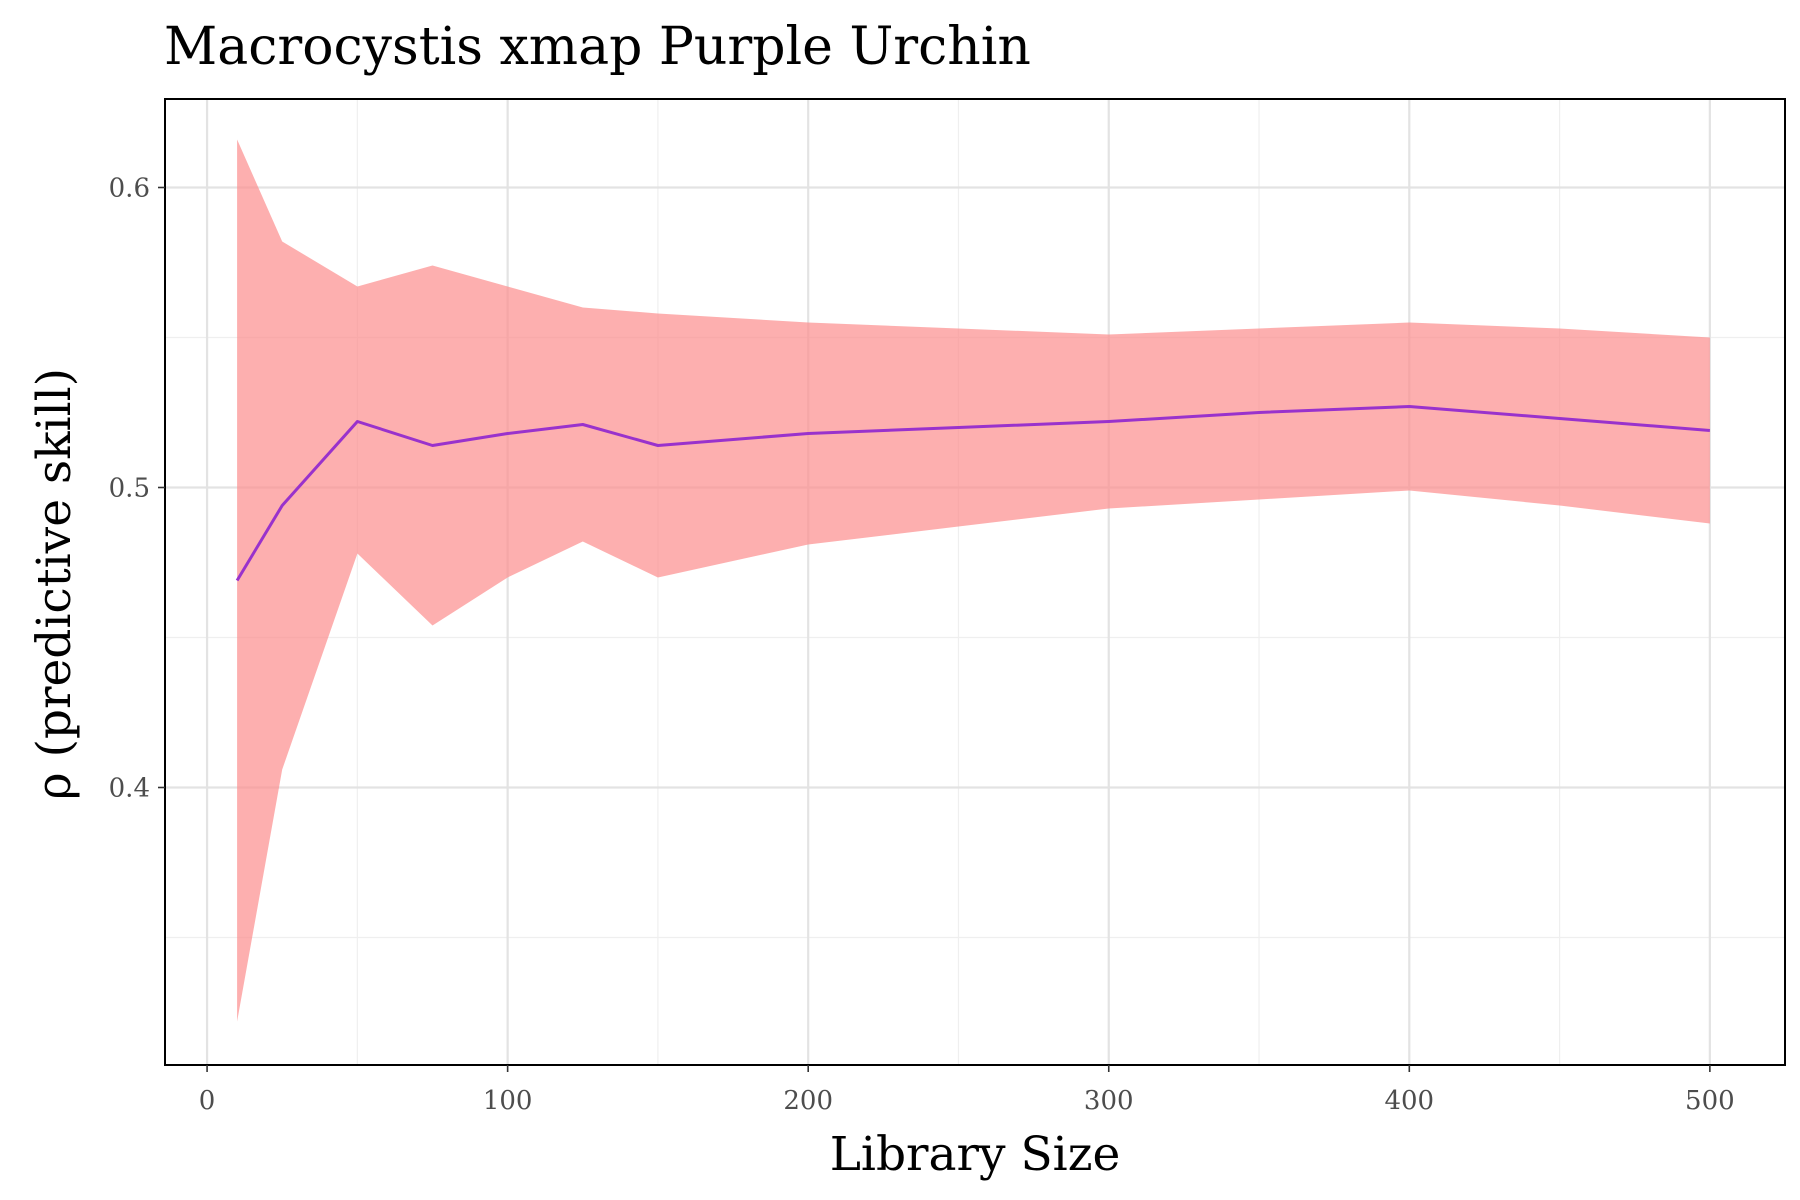 This screenshot has width=1800, height=1200. I want to click on x-tick-label: 200, so click(808, 1101).